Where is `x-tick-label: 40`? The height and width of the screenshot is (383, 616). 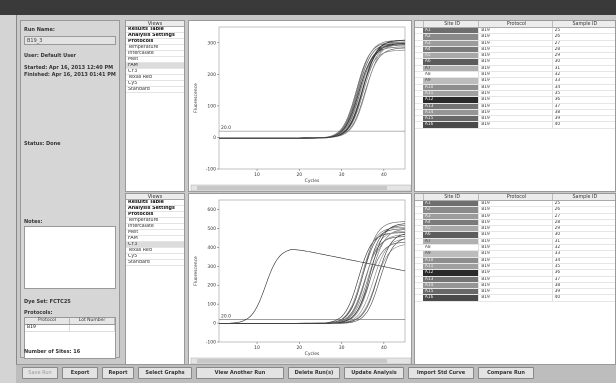
x-tick-label: 40 is located at coordinates (384, 175).